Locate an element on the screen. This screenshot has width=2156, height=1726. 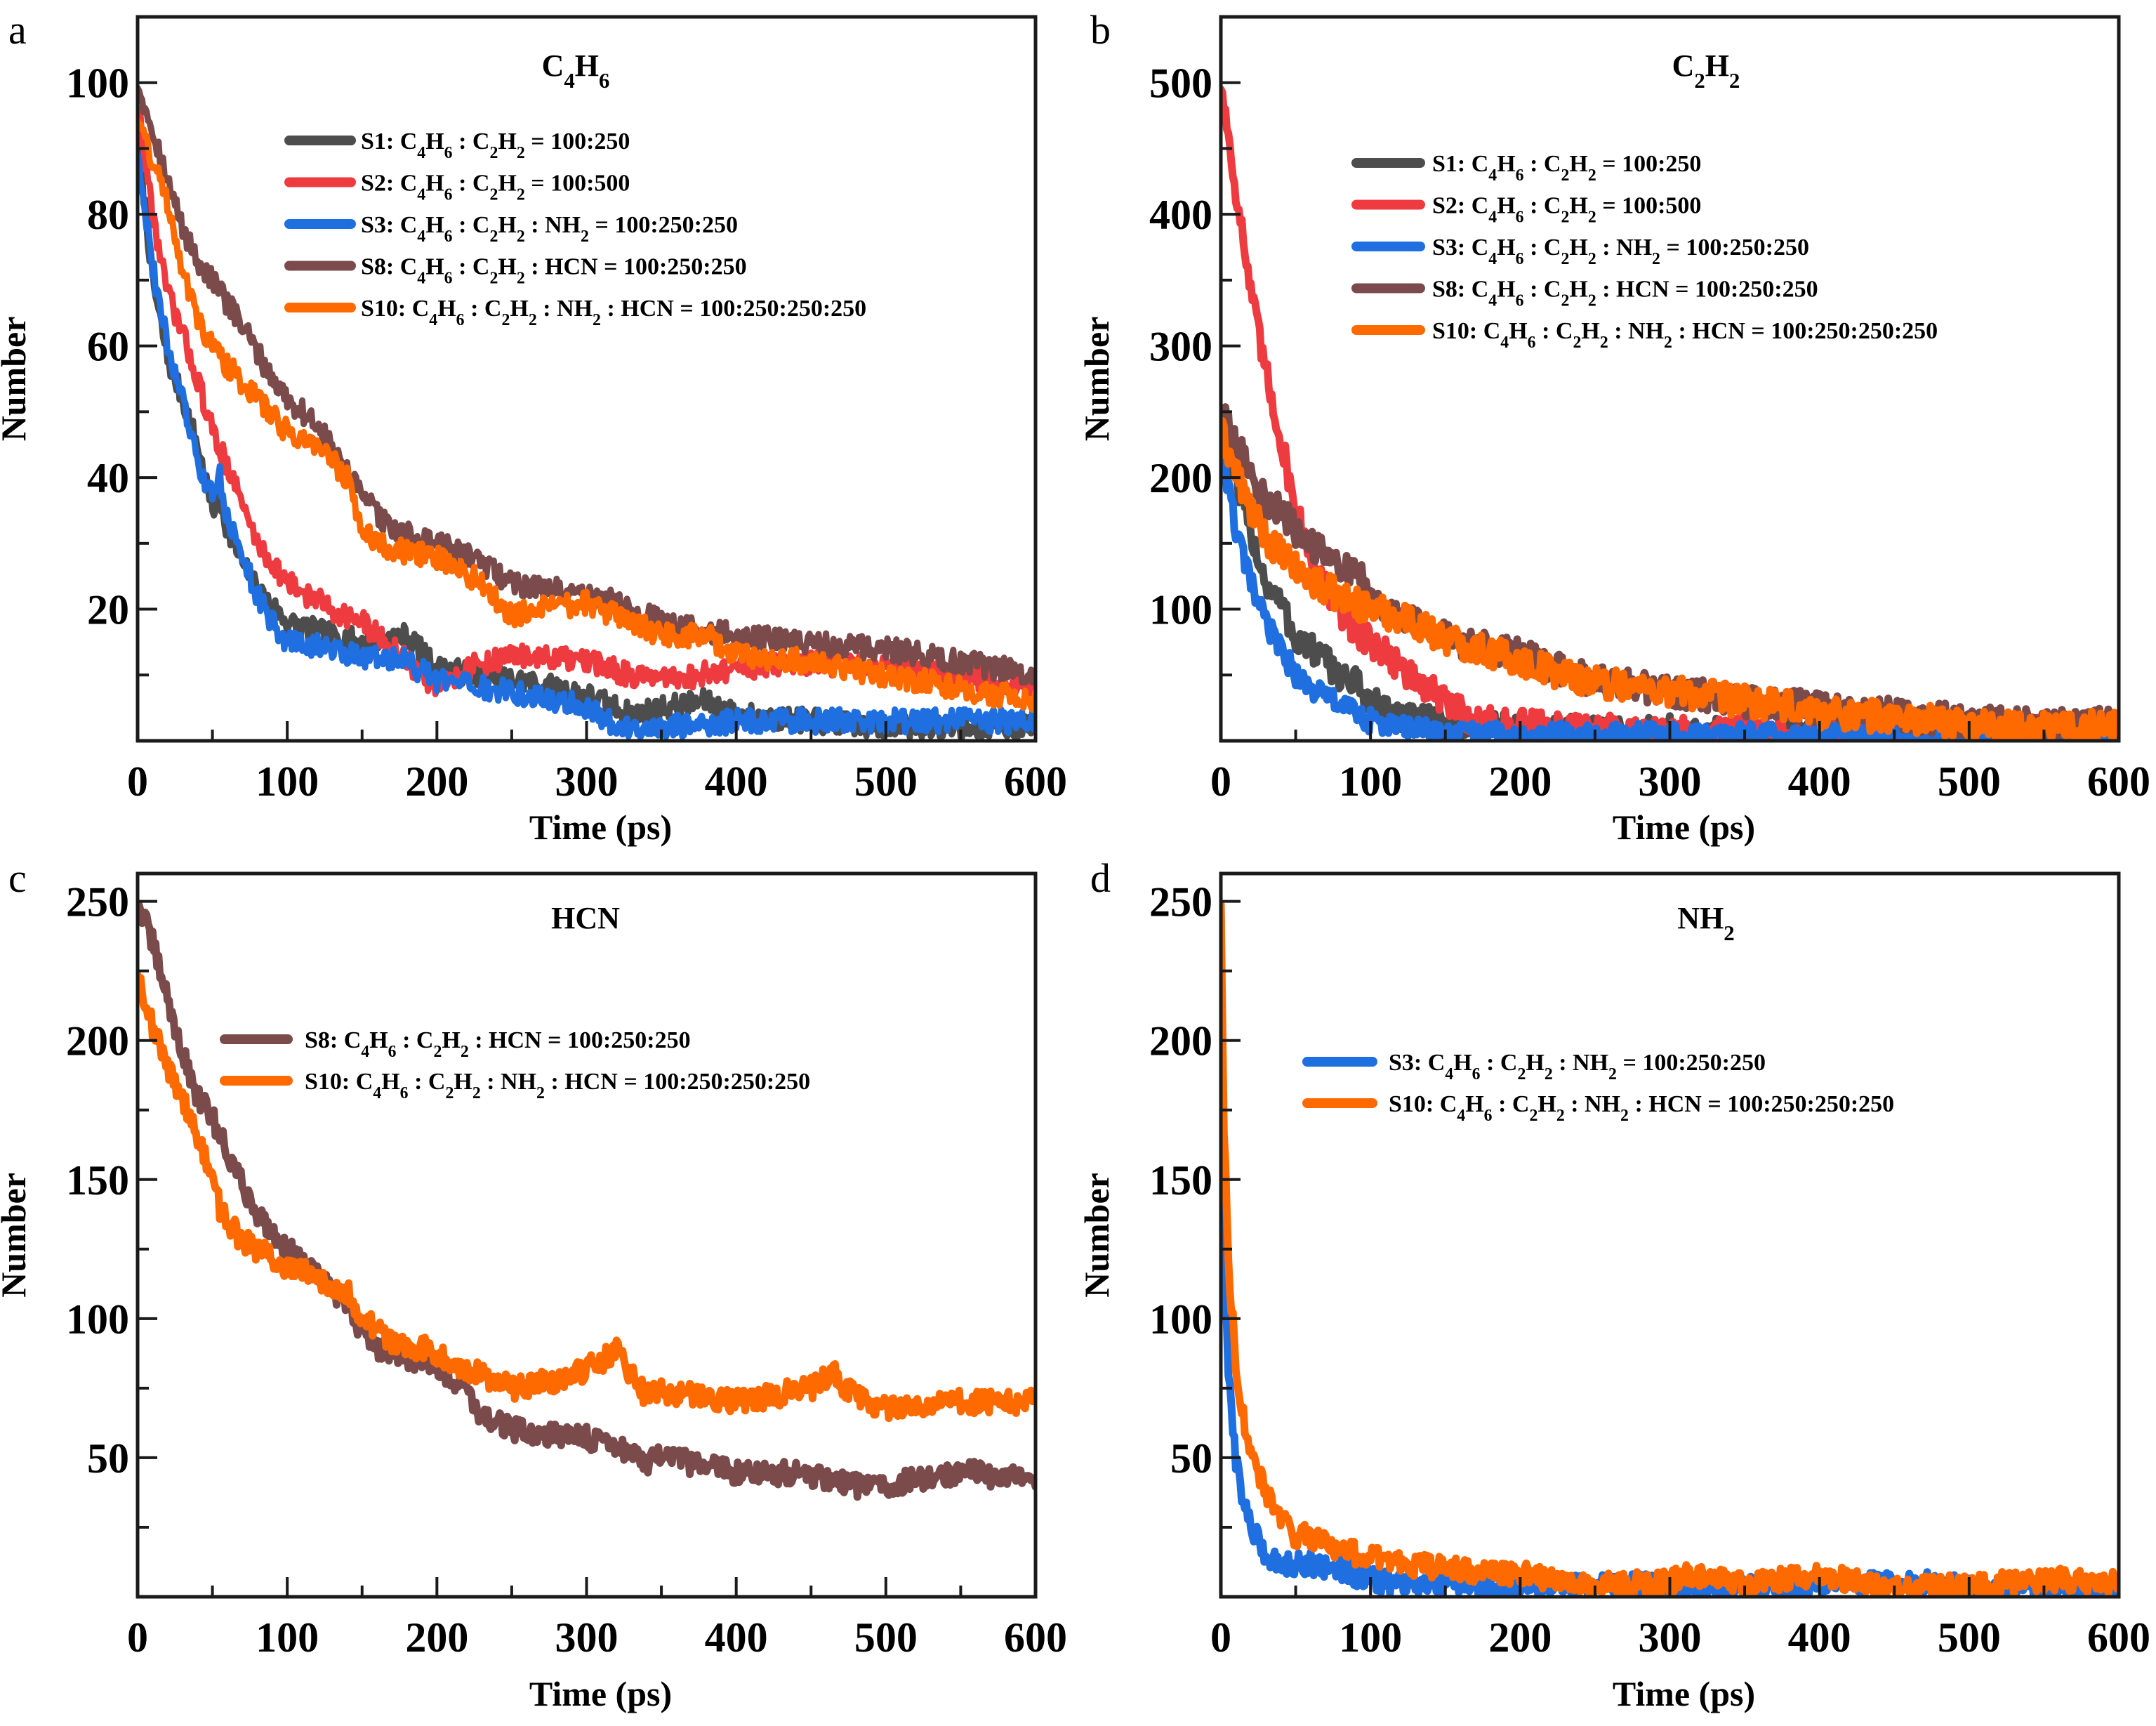
panel-letter: b is located at coordinates (1100, 30).